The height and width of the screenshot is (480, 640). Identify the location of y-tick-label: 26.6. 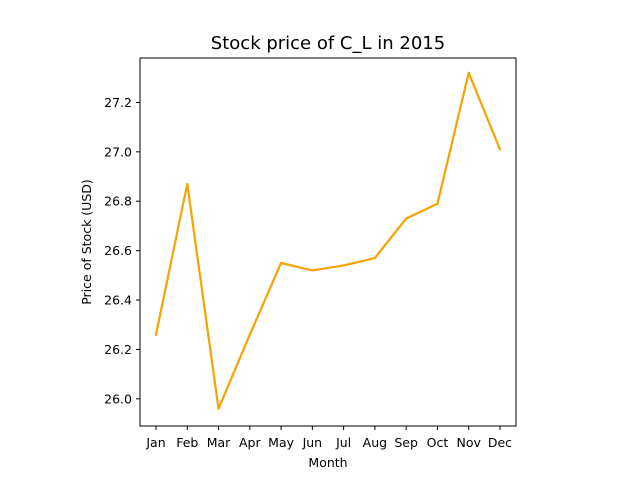
(118, 250).